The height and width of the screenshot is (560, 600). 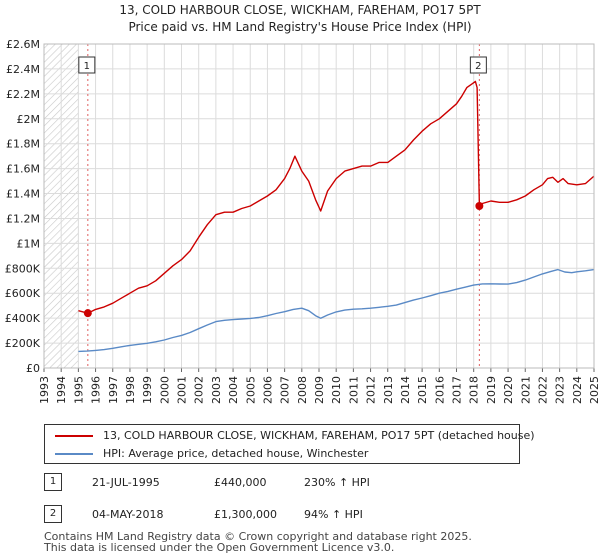 I want to click on sale-badge: 1, so click(x=53, y=482).